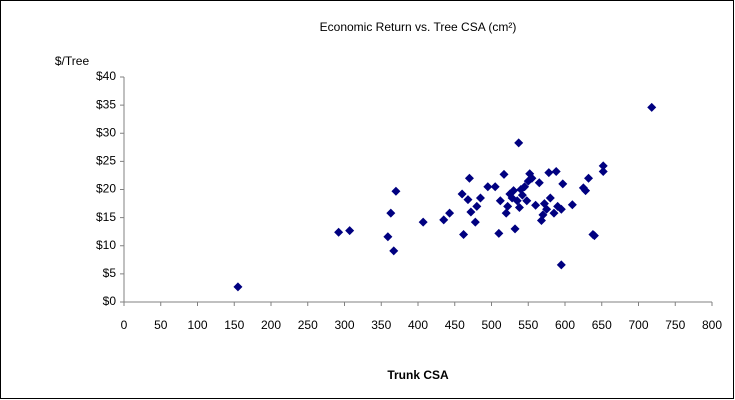 The width and height of the screenshot is (735, 400). I want to click on y-tick-label: $10, so click(106, 245).